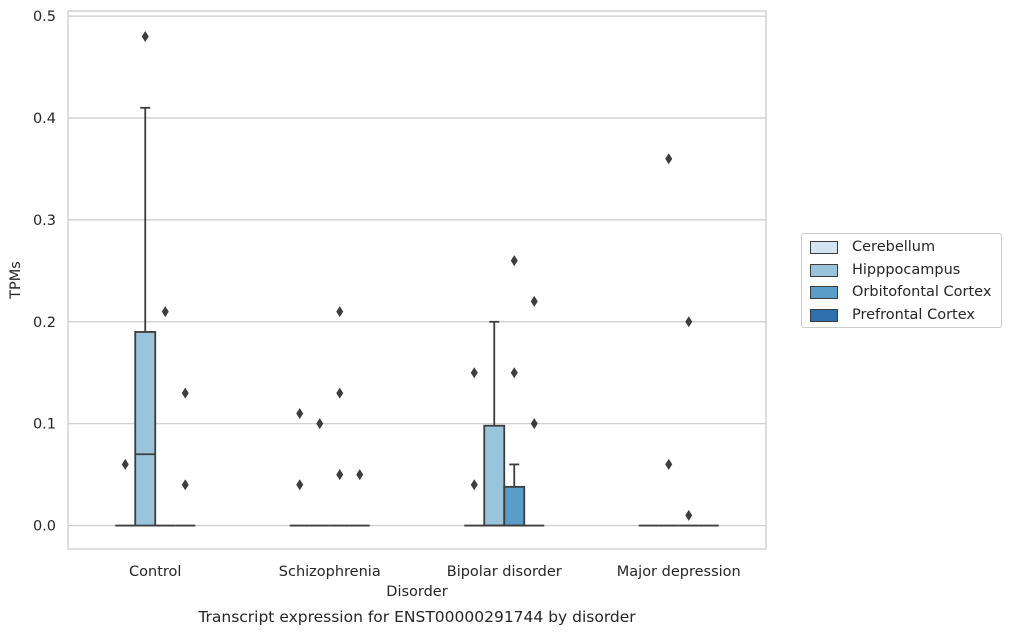  I want to click on y-axis-ticks: 0.0 0.1 0.2 0.3 0.4 0.5, so click(44, 271).